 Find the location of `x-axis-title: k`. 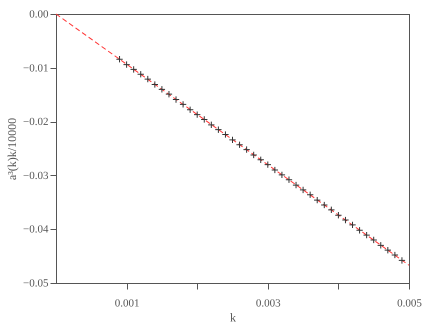

x-axis-title: k is located at coordinates (233, 317).